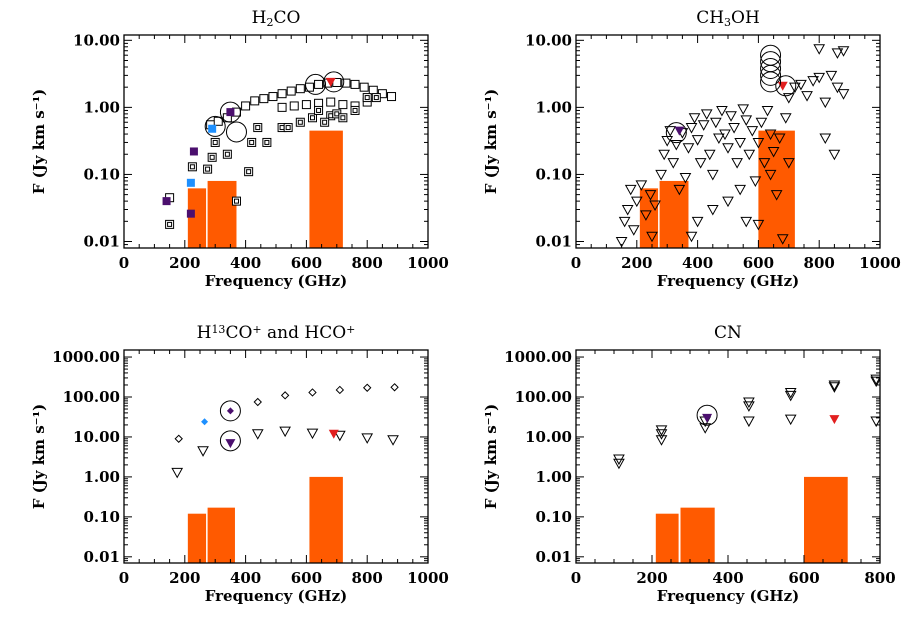 The height and width of the screenshot is (624, 904). I want to click on x-tick-label: 600, so click(306, 578).